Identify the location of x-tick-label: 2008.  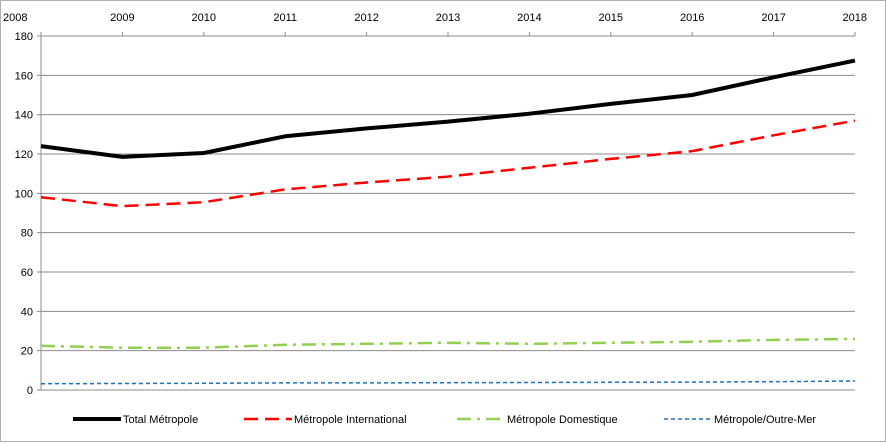
(15, 18).